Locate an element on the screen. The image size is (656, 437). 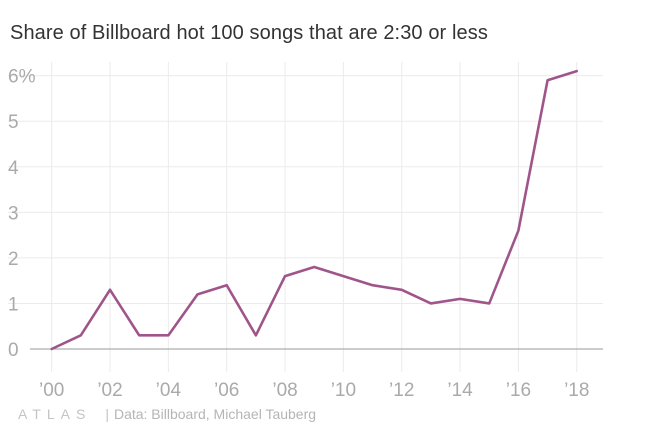
y-tick-label: 2 is located at coordinates (13, 259).